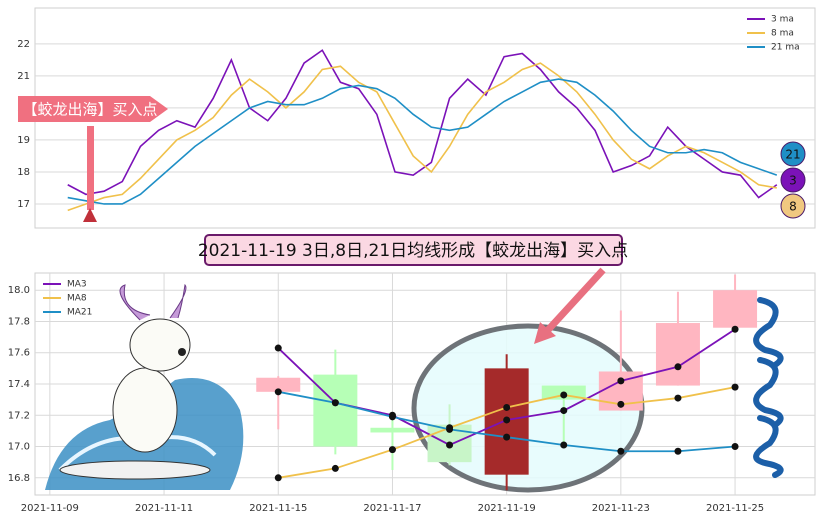 This screenshot has height=520, width=822. What do you see at coordinates (23, 204) in the screenshot?
I see `y-tick-label: 17` at bounding box center [23, 204].